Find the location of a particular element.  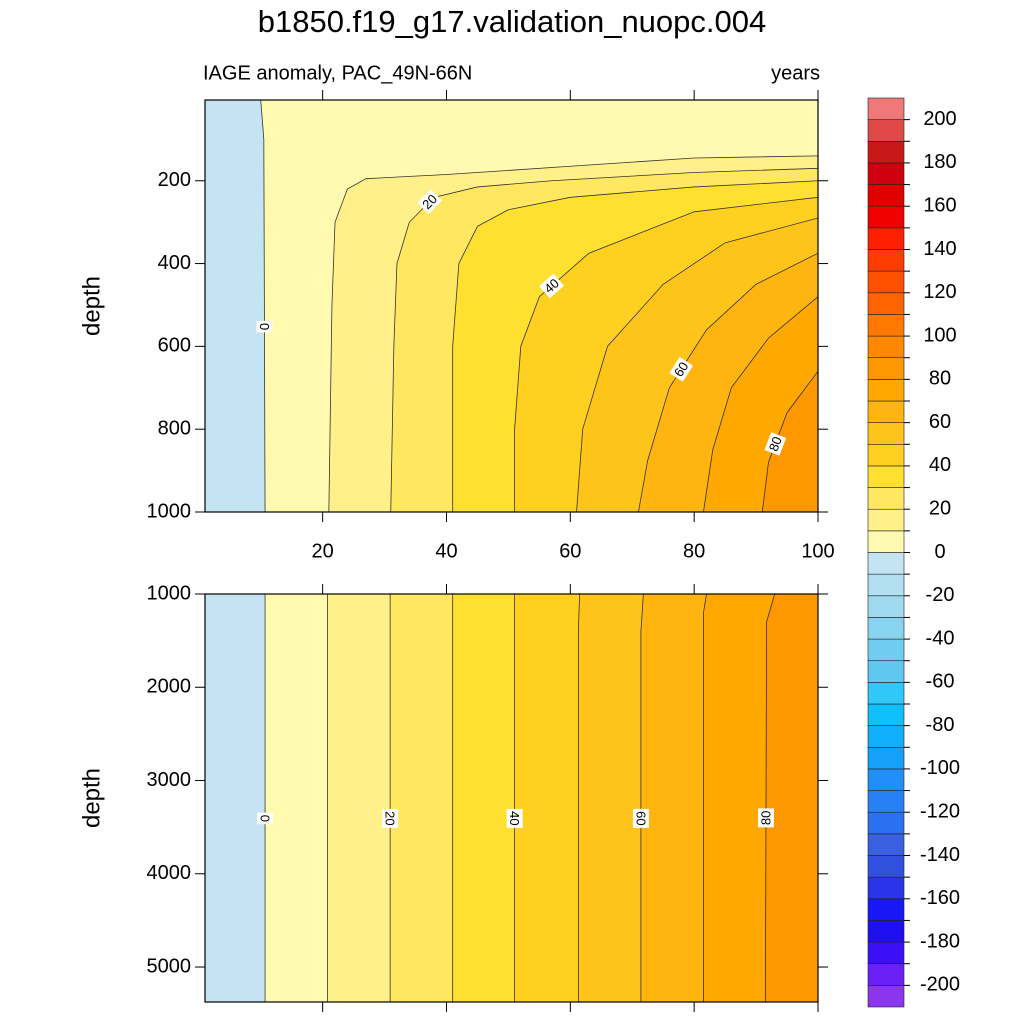

x-tick-label: 60 is located at coordinates (570, 551).